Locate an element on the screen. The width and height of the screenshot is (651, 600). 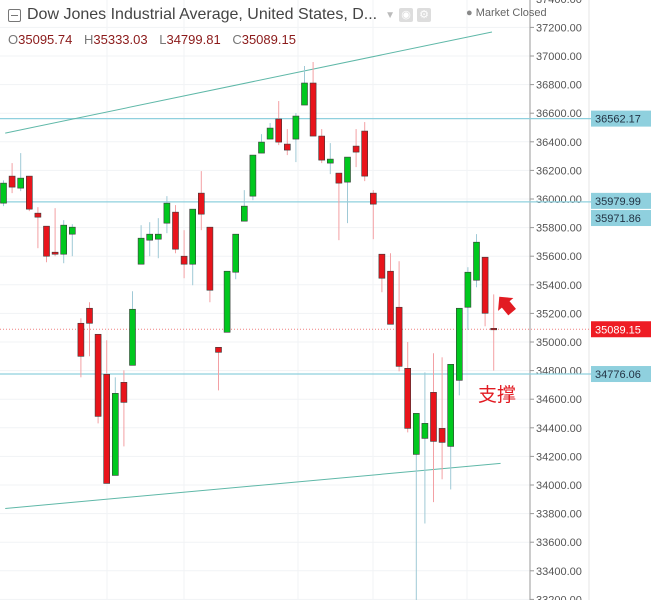
y-tick-label: 33800.00 is located at coordinates (559, 515).